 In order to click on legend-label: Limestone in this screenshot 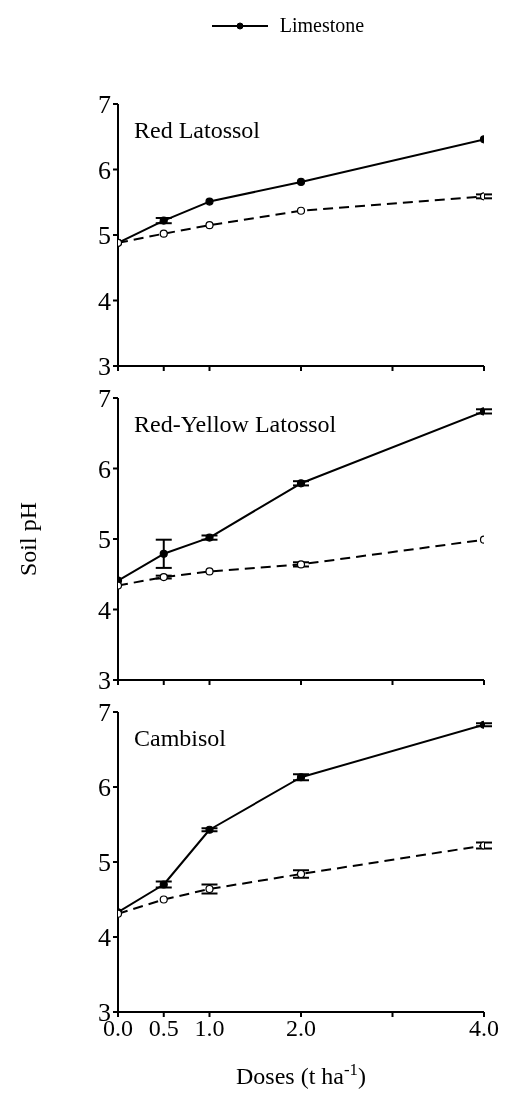, I will do `click(322, 25)`.